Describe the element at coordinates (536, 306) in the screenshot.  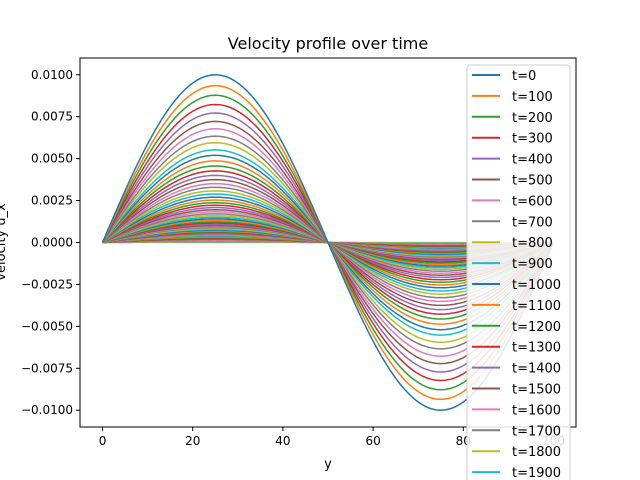
I see `legend-label: t=1100` at that location.